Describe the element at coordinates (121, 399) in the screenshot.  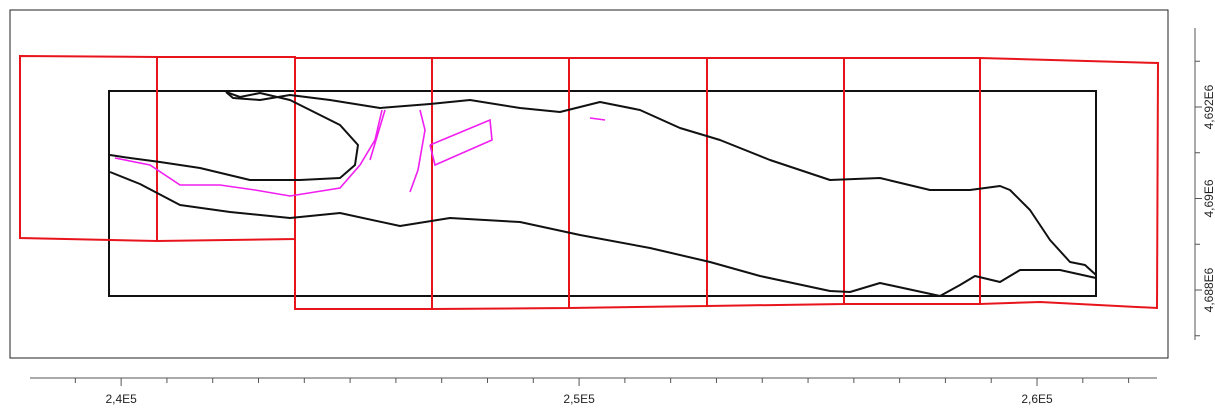
I see `x-tick-label: 2,4E5` at that location.